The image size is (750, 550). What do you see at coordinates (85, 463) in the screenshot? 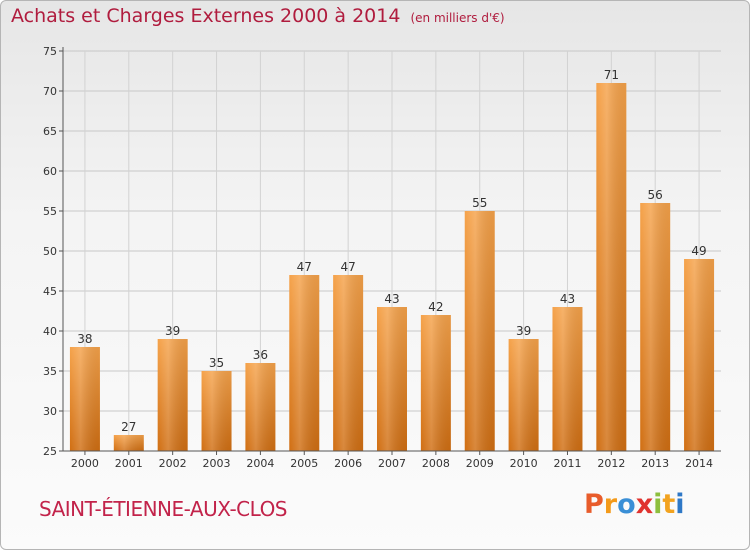
I see `x-tick-label: 2000` at bounding box center [85, 463].